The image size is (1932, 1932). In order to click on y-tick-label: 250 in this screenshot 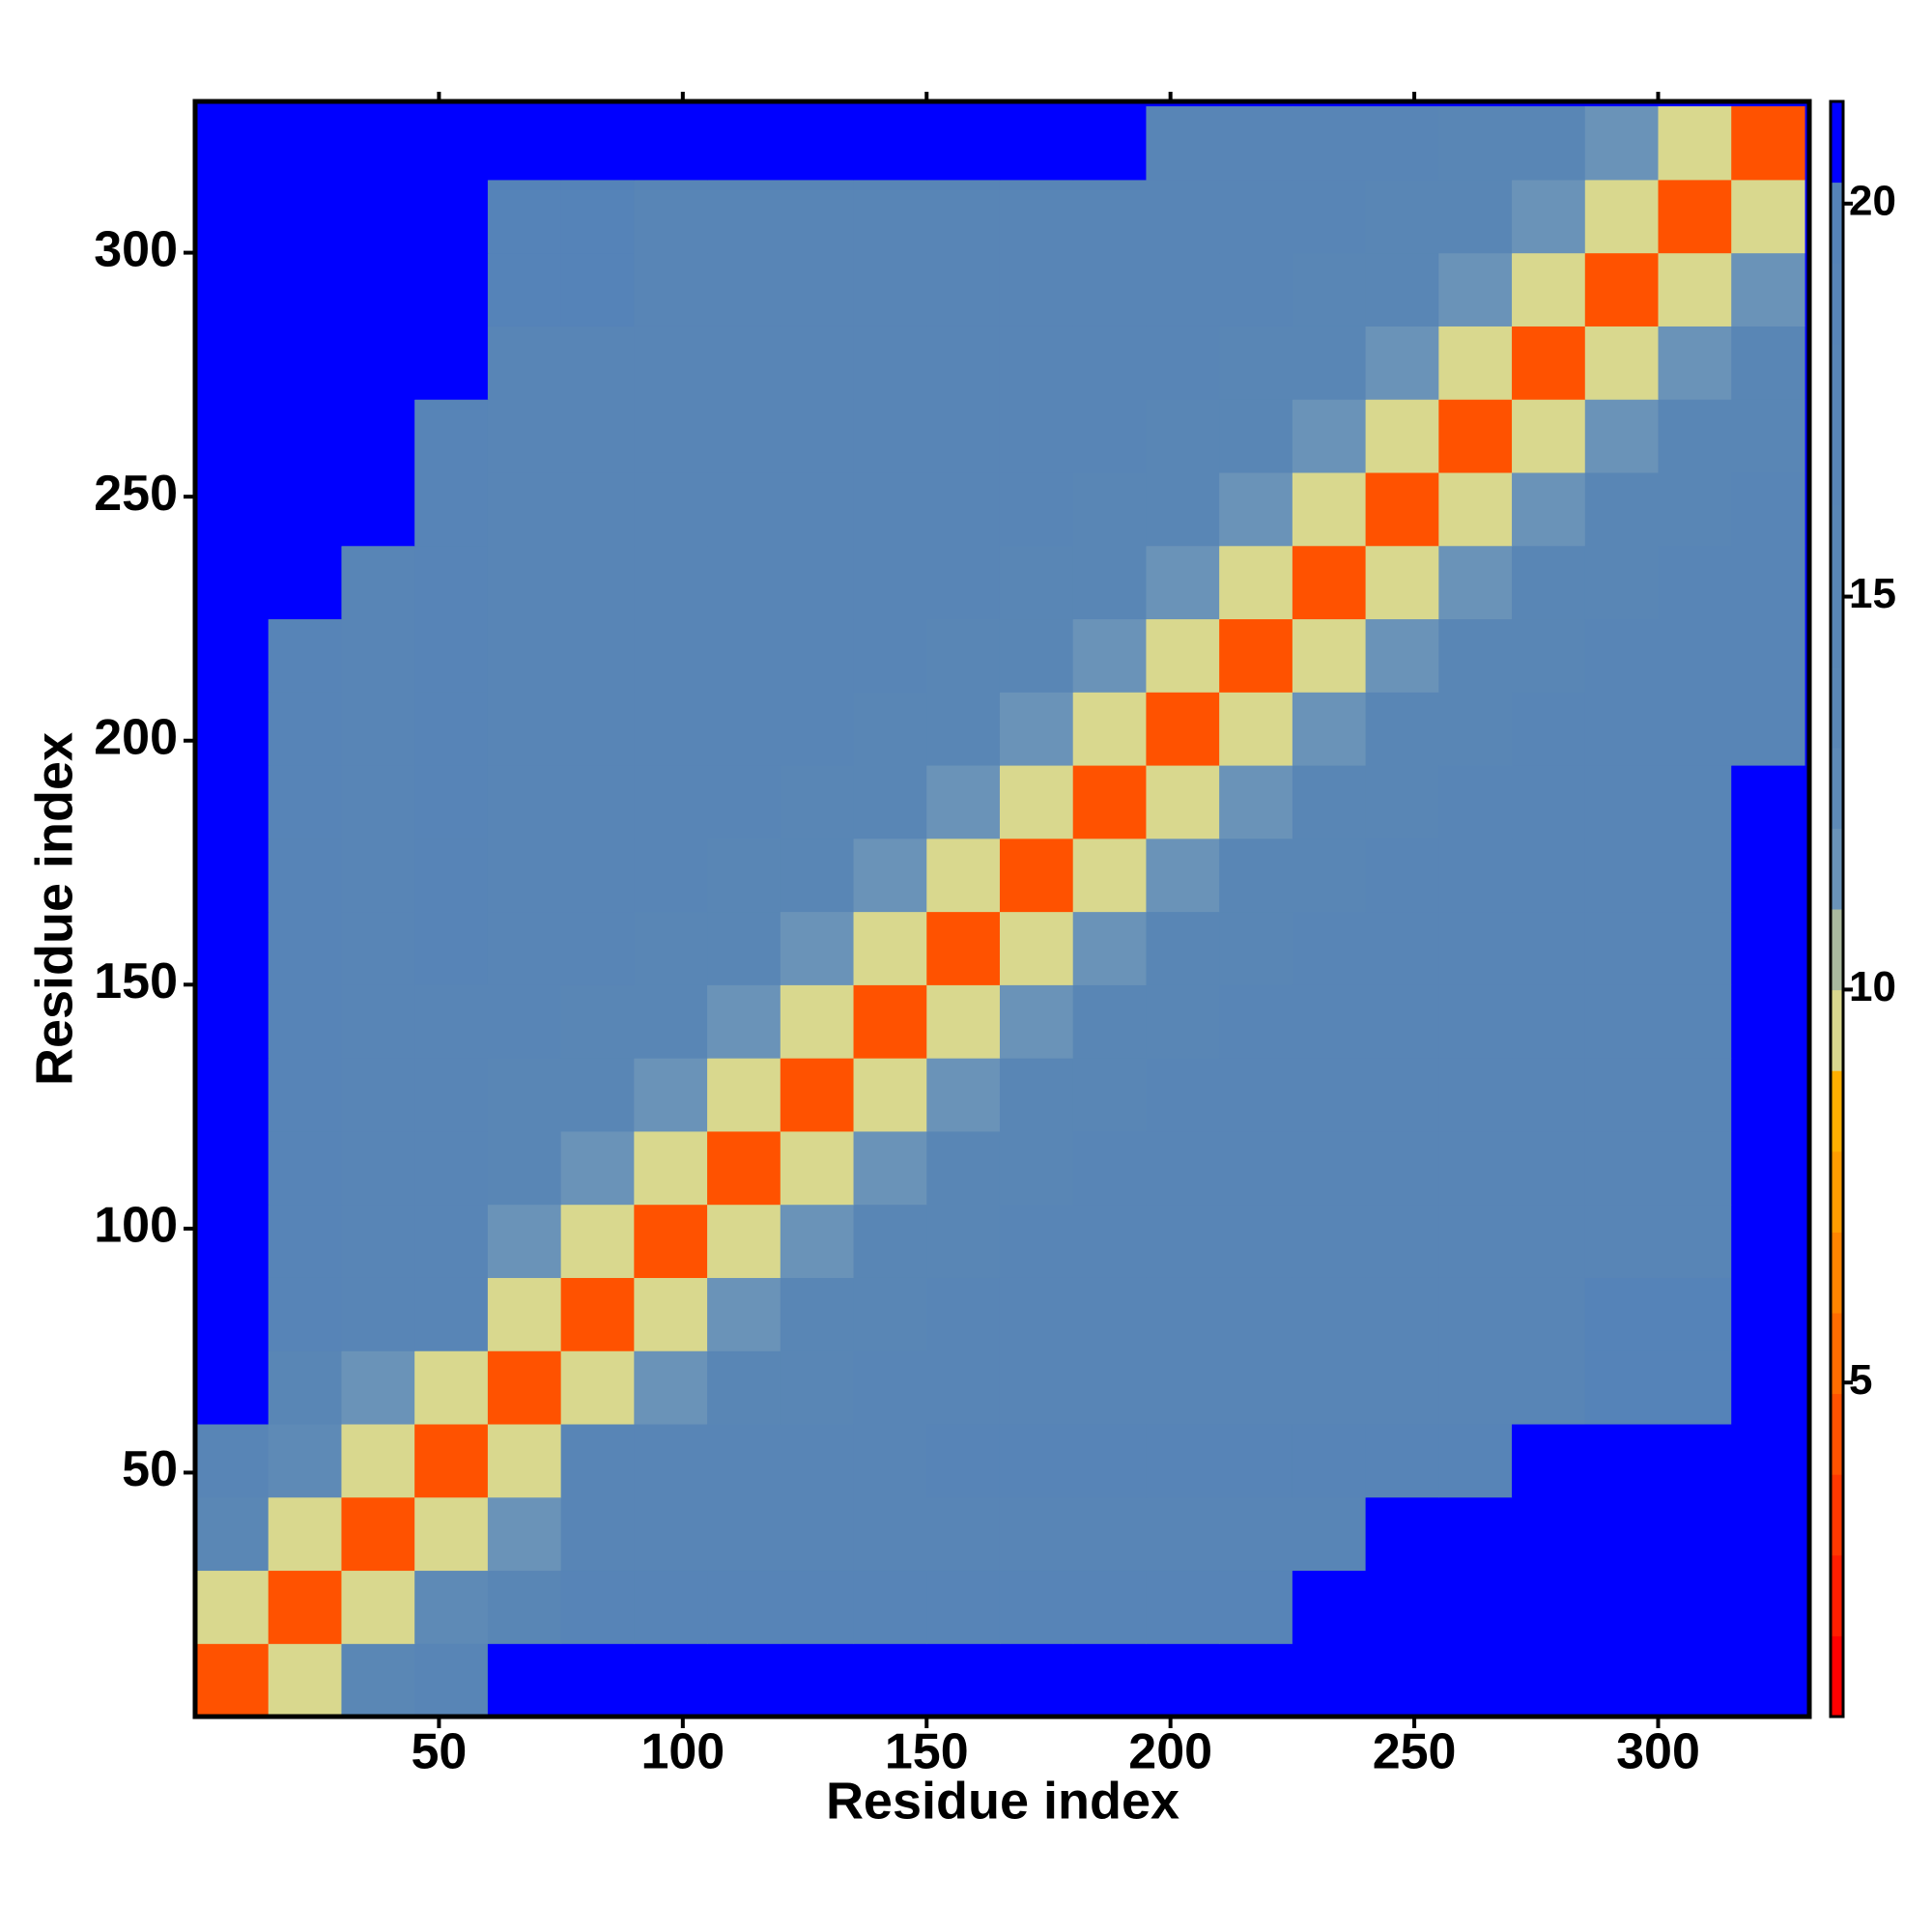, I will do `click(136, 494)`.